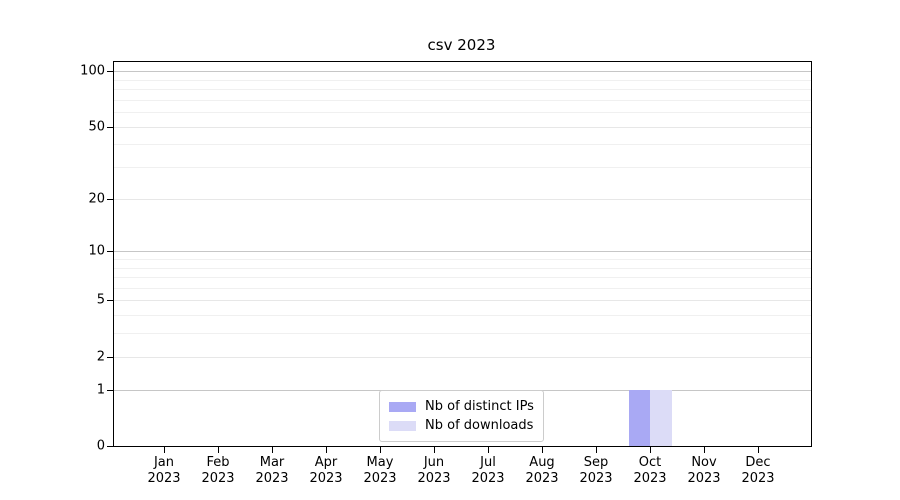  I want to click on x-axis-tick-label: Nov 2023, so click(704, 471).